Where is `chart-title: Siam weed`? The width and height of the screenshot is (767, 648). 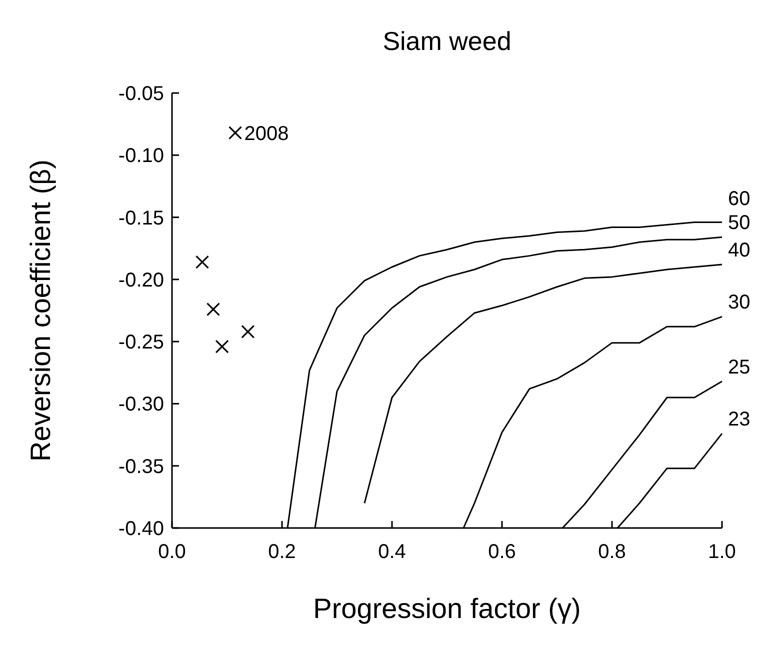
chart-title: Siam weed is located at coordinates (447, 41).